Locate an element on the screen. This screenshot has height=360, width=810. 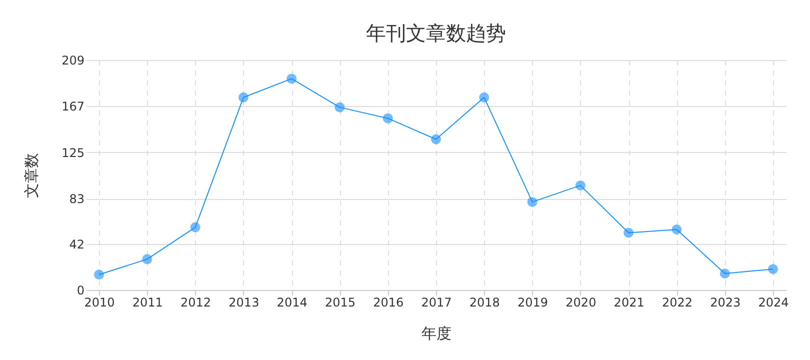
x-tick-label: 2010 is located at coordinates (99, 303).